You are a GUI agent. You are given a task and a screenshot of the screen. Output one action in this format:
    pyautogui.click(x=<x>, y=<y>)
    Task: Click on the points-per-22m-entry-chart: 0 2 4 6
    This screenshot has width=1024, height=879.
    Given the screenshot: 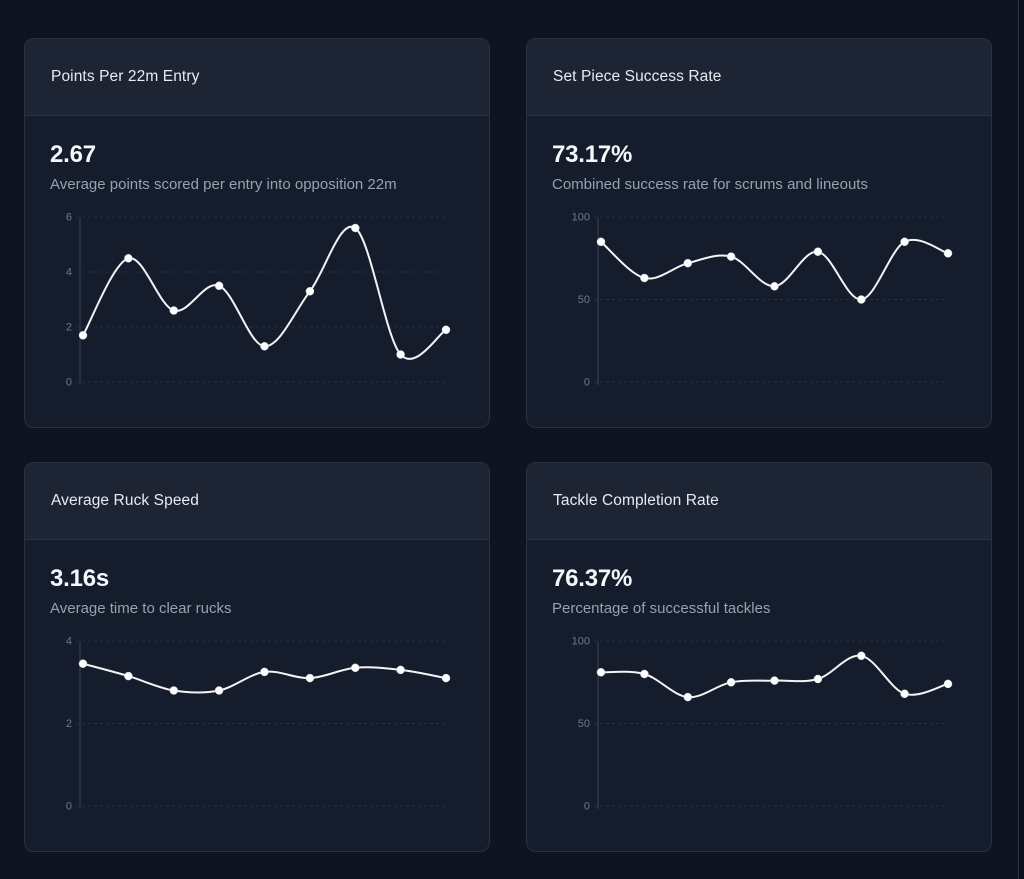 What is the action you would take?
    pyautogui.click(x=257, y=302)
    